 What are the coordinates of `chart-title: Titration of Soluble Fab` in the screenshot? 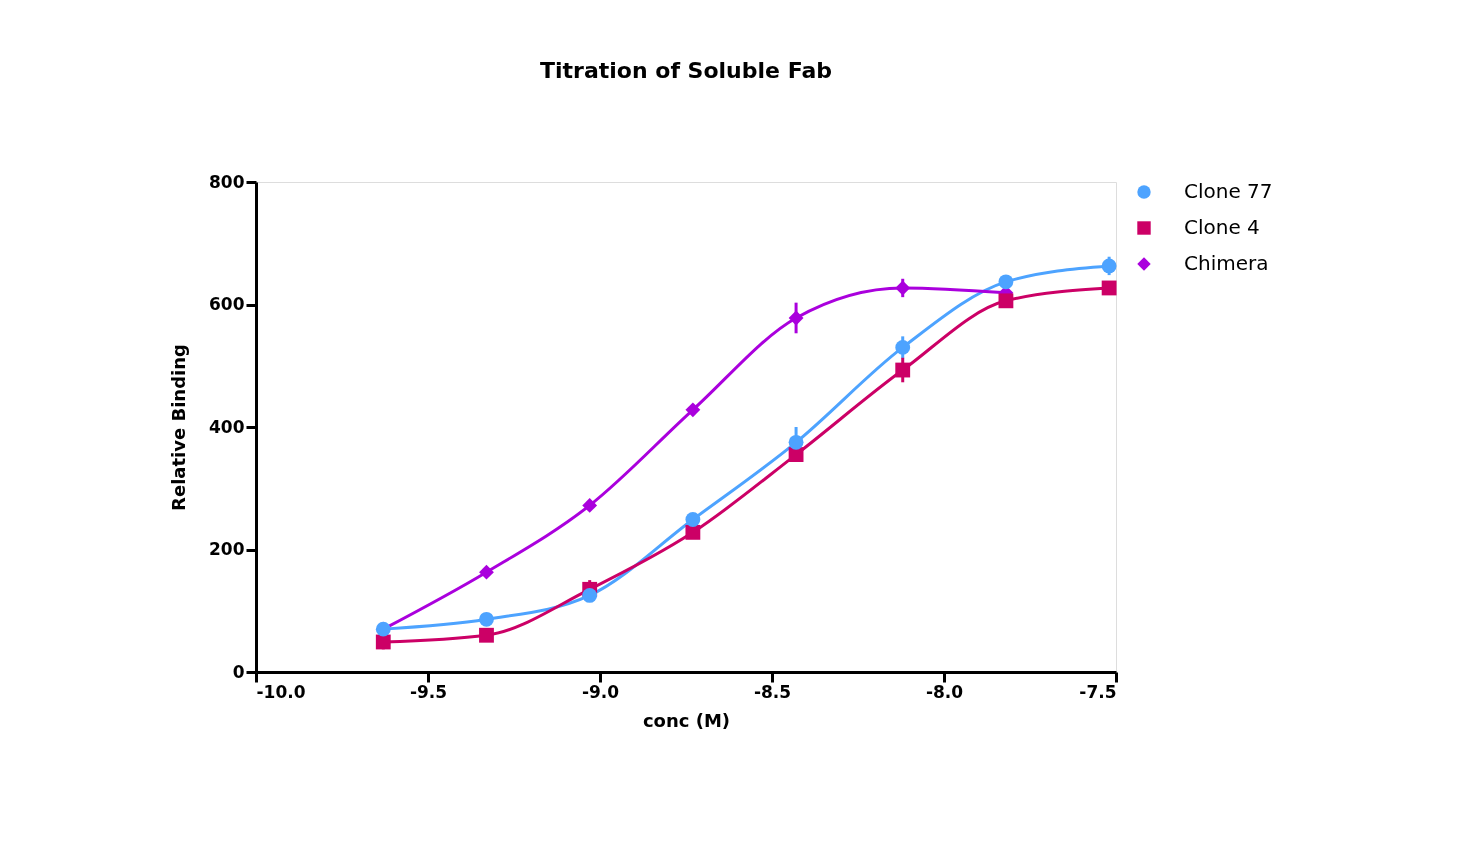 It's located at (686, 70).